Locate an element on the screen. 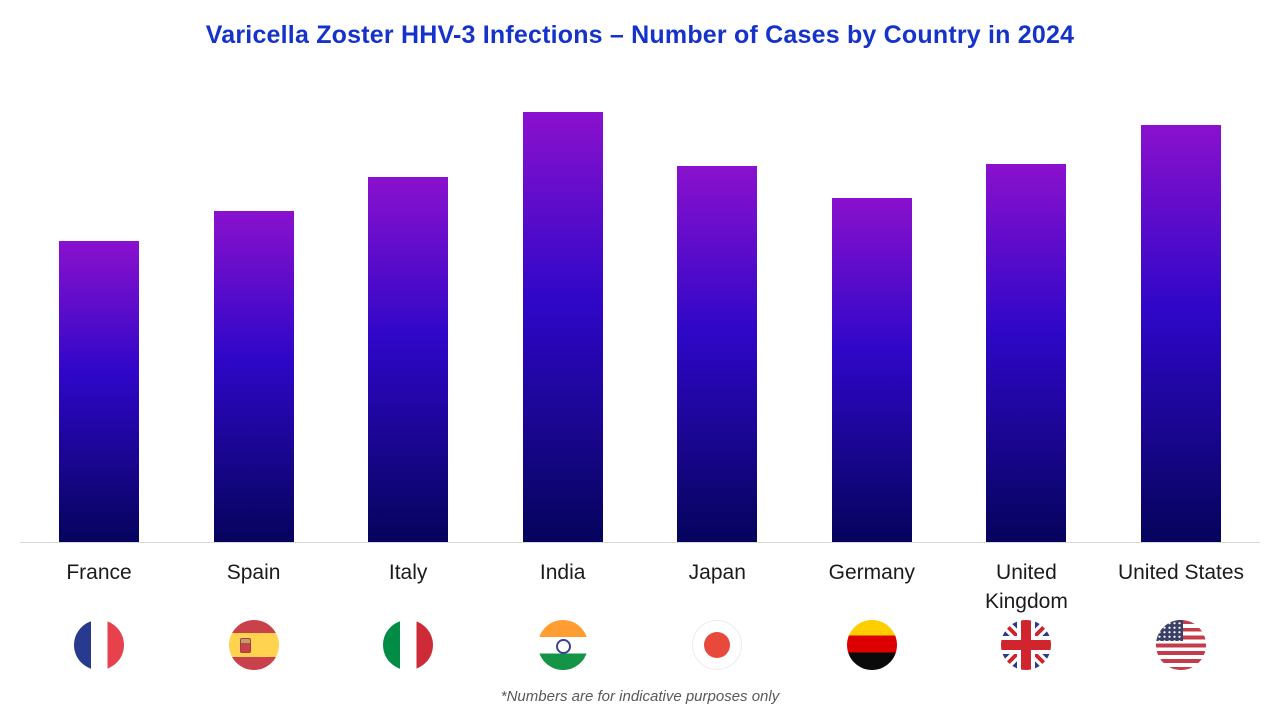  category-label-italy: Italy is located at coordinates (408, 572).